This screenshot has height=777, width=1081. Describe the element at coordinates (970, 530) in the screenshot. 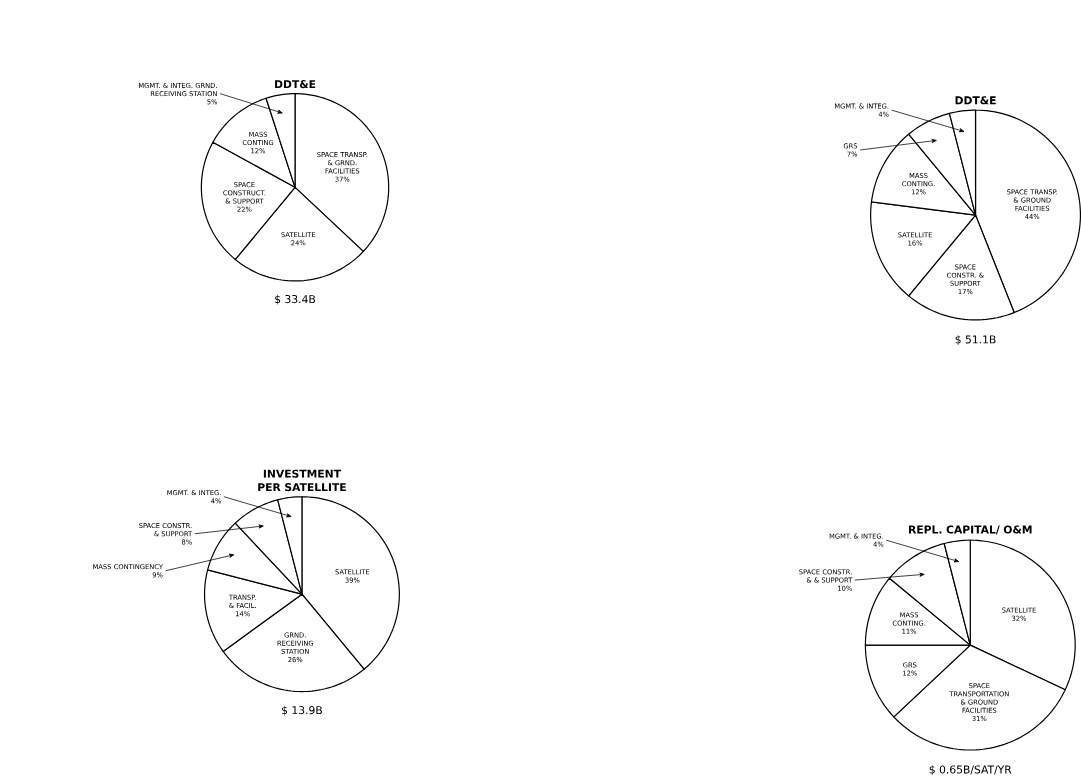

I see `chart-title: REPL. CAPITAL/ O&M` at that location.